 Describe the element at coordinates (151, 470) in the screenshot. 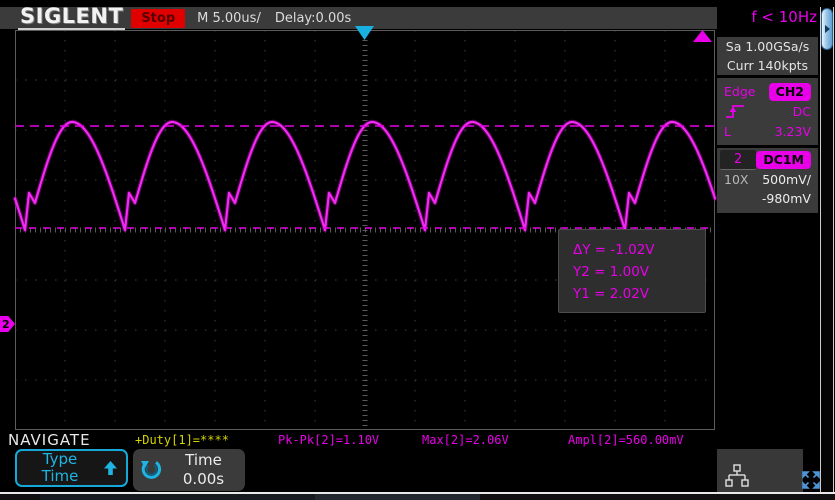

I see `rotate-icon` at that location.